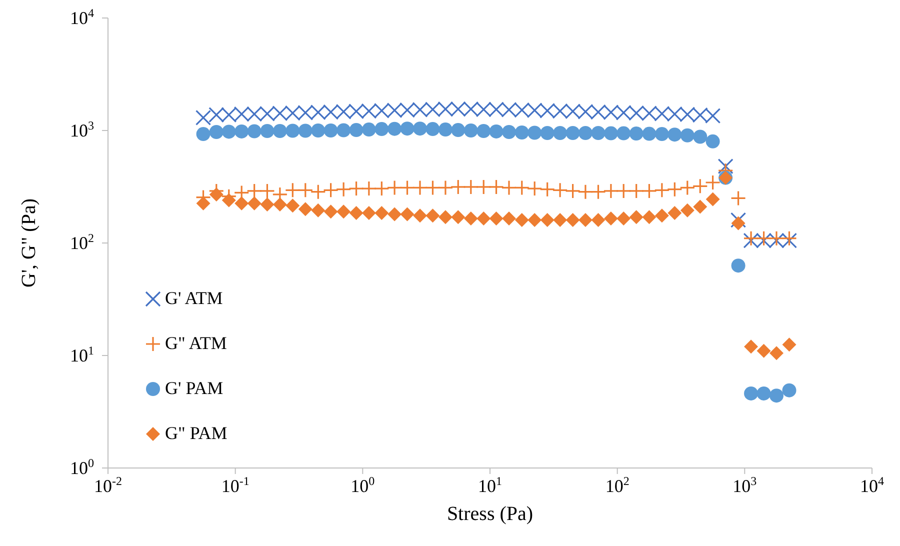  What do you see at coordinates (490, 485) in the screenshot?
I see `x-tick-label: 10$^{1}$` at bounding box center [490, 485].